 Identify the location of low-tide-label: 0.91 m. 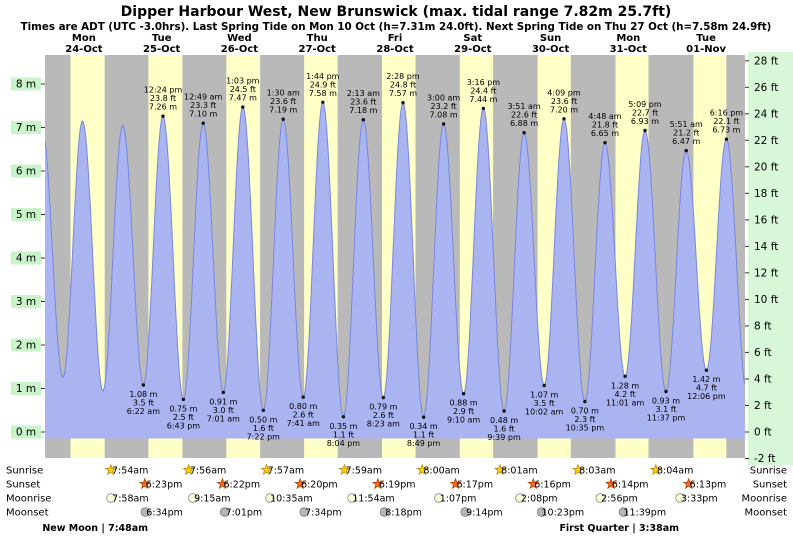
(223, 401).